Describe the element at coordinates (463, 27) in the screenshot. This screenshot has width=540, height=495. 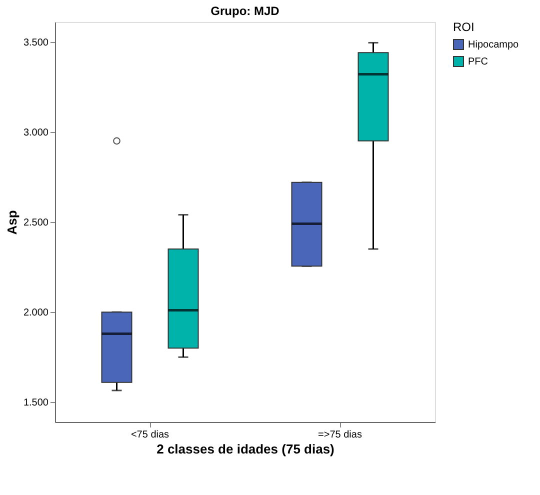
I see `legend-title: ROI` at that location.